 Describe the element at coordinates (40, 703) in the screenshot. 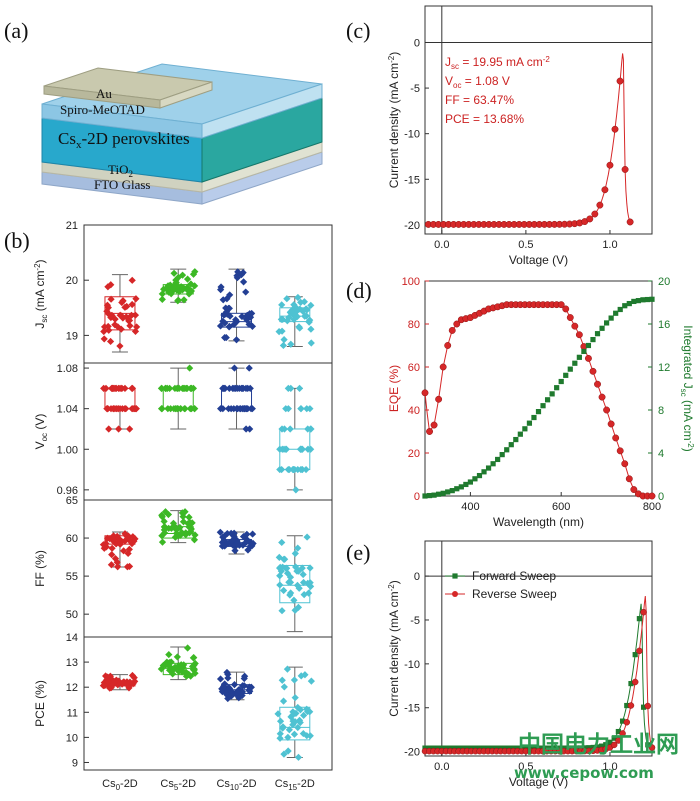

I see `y-axis-label: PCE (%)` at that location.